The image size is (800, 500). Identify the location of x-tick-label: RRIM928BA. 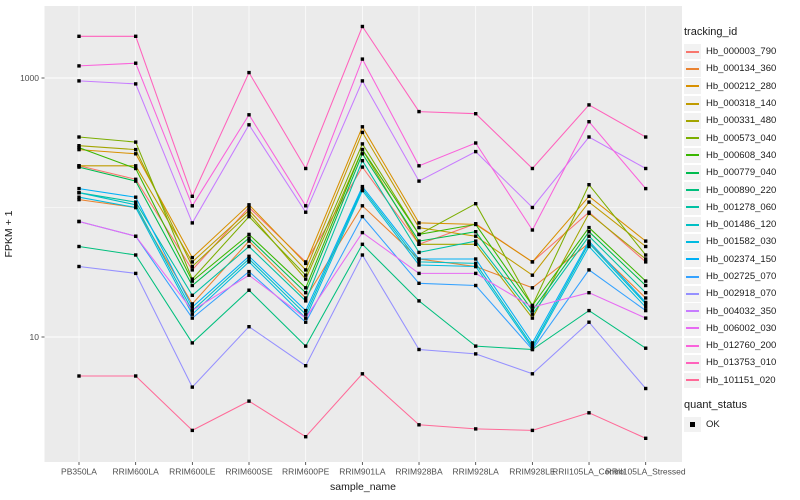
(419, 472).